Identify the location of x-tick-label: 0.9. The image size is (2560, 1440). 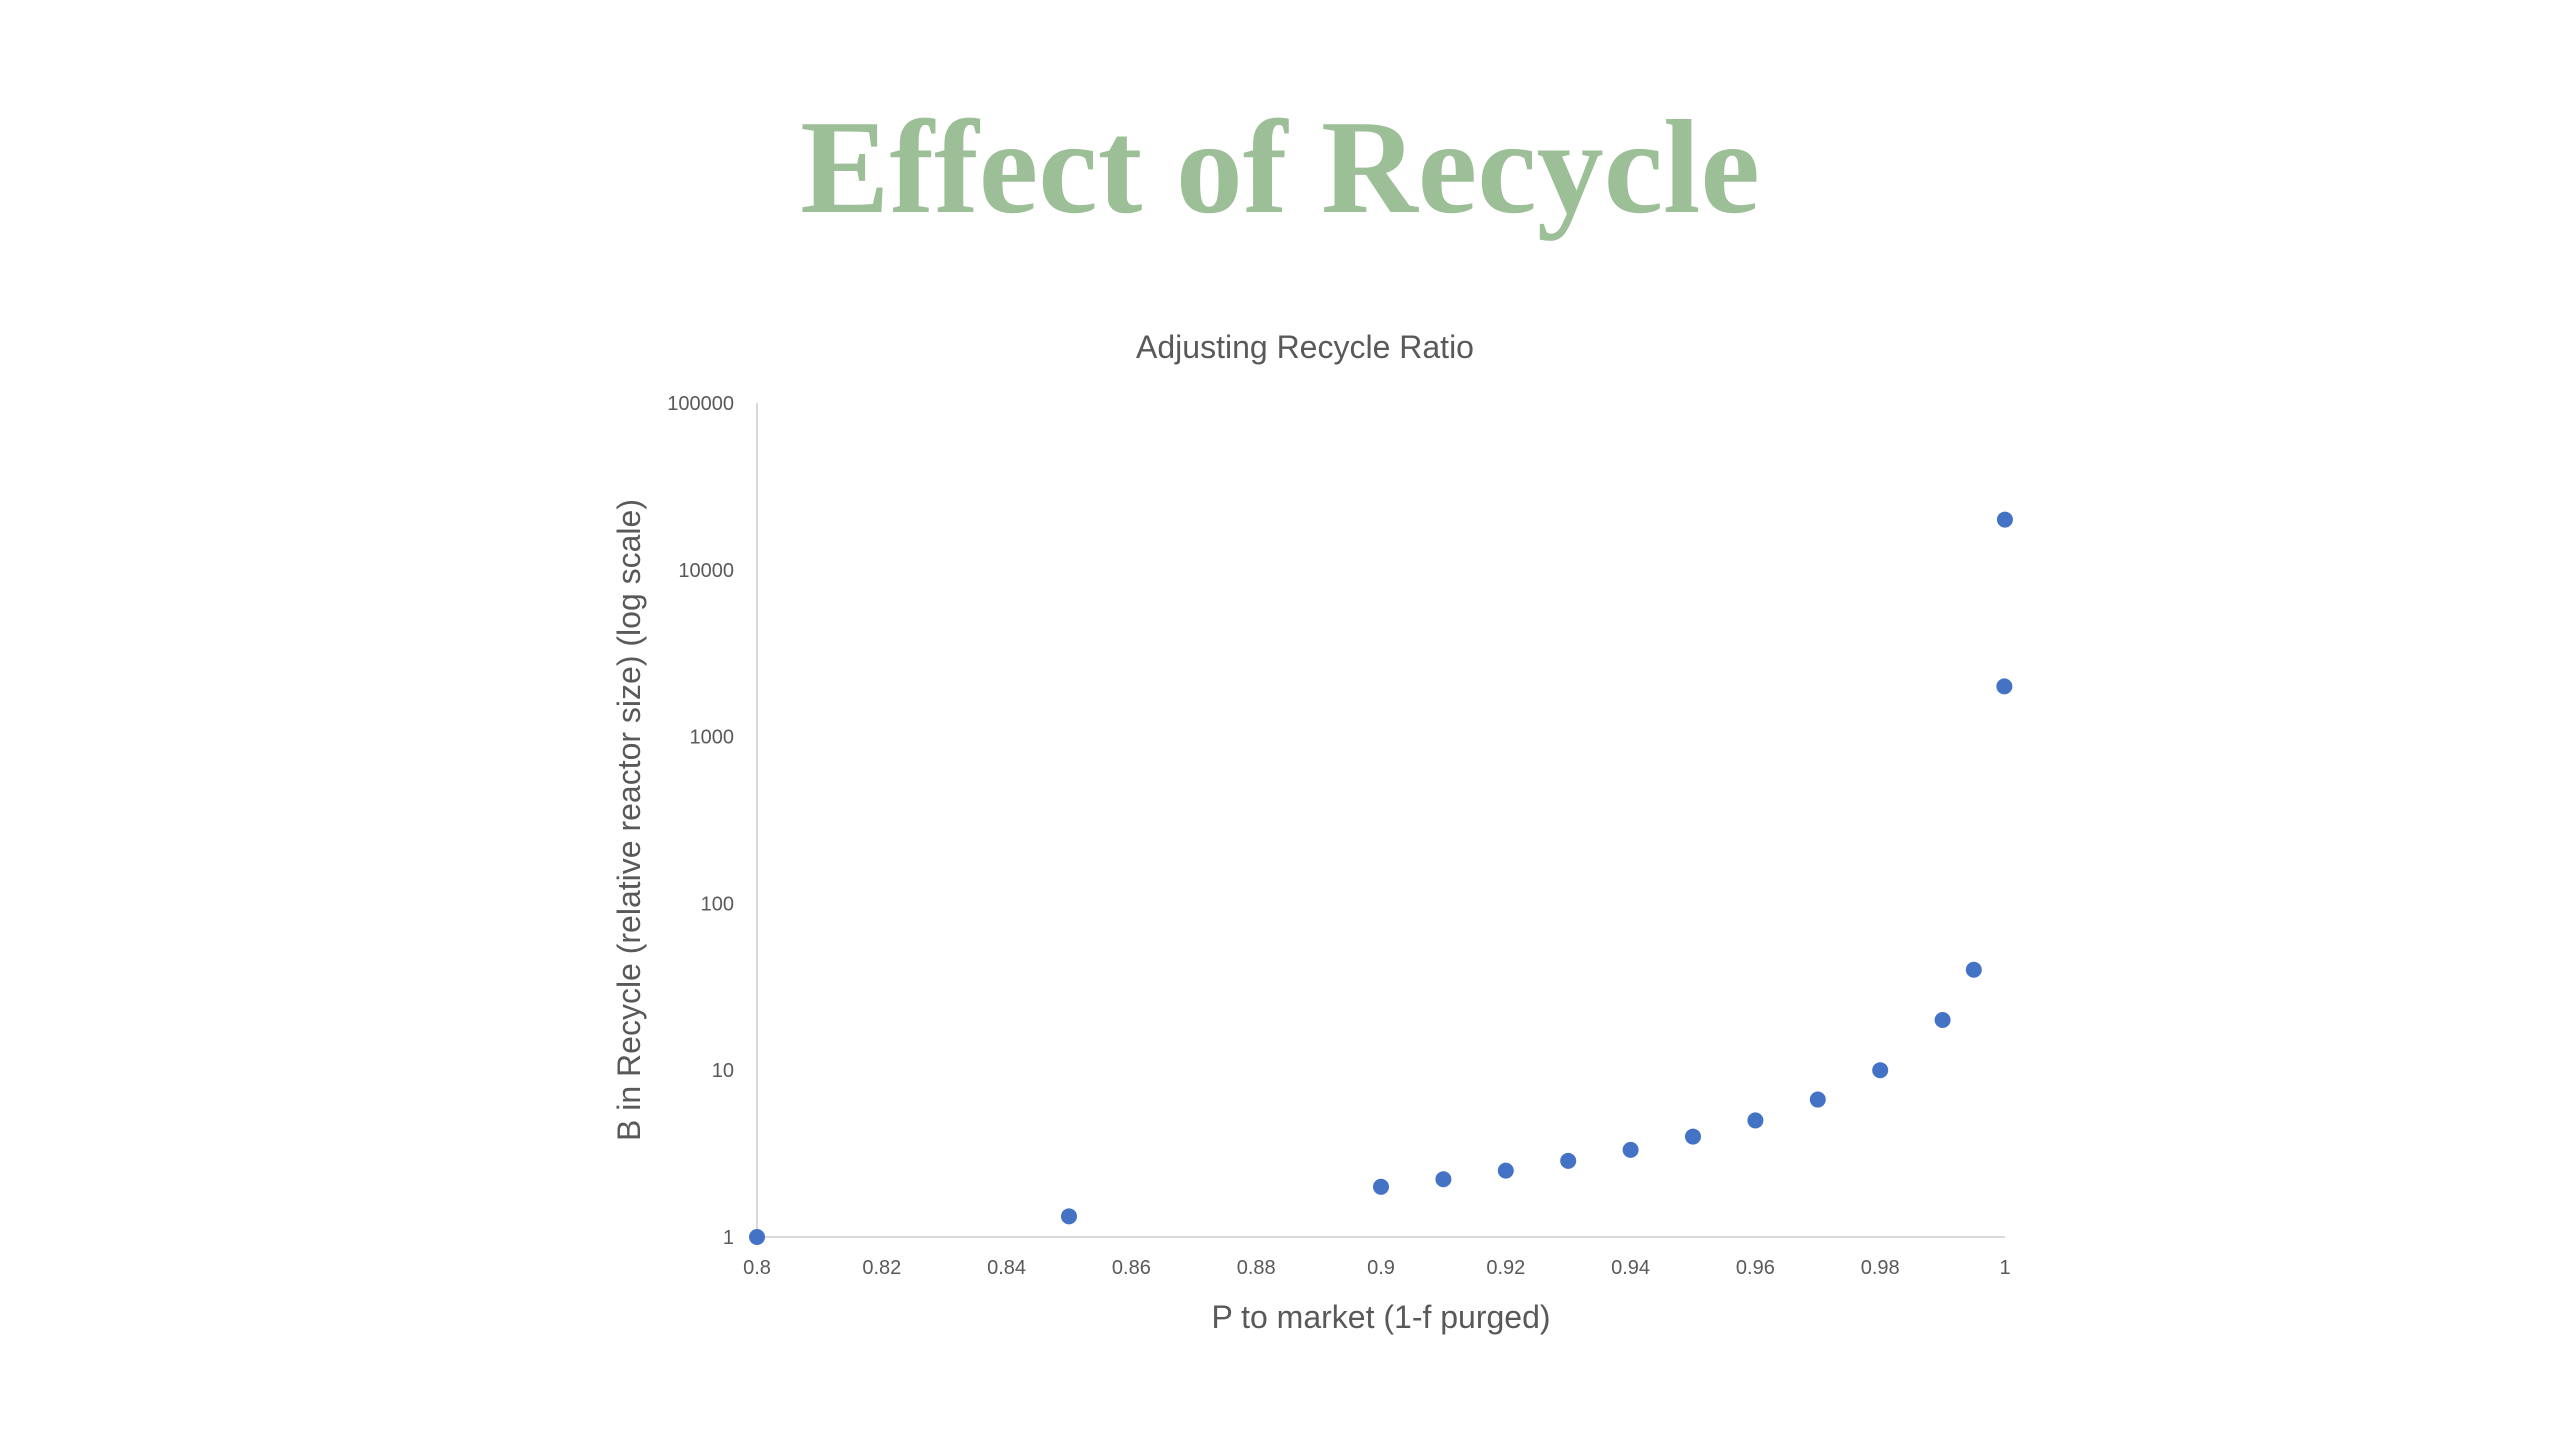
(1381, 1268).